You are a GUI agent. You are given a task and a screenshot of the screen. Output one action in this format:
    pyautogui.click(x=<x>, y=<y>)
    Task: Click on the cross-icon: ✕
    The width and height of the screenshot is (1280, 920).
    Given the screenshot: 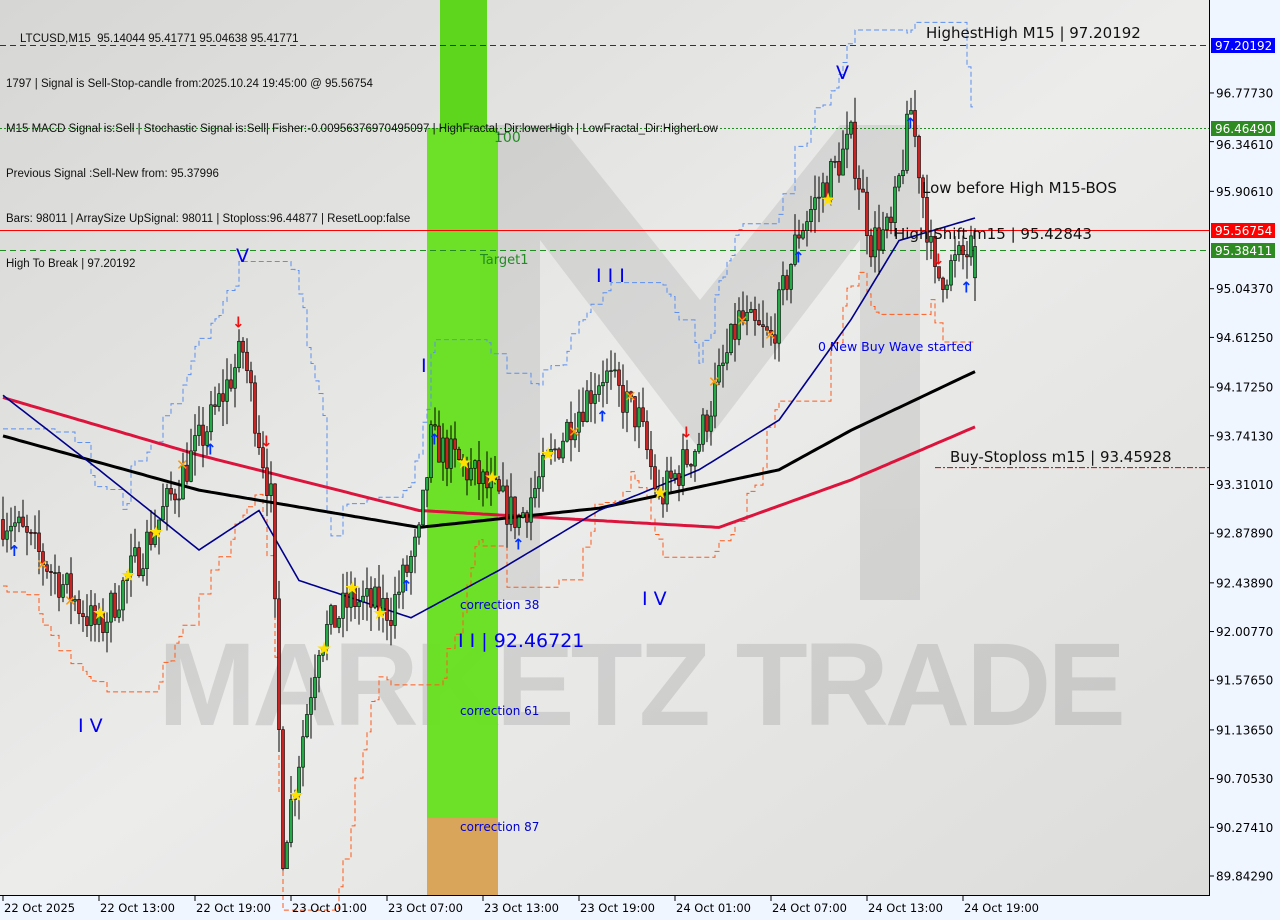 What is the action you would take?
    pyautogui.click(x=630, y=397)
    